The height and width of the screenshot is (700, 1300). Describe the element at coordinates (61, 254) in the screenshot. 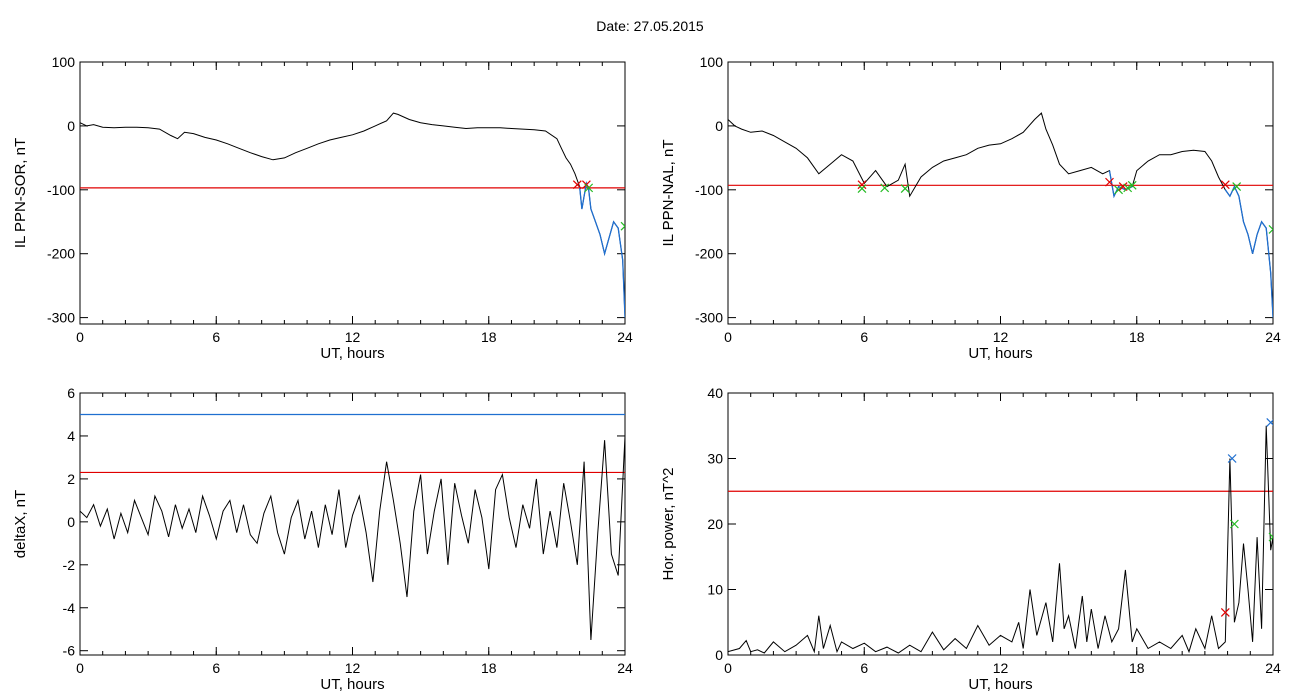

I see `y-tick-label: -200` at that location.